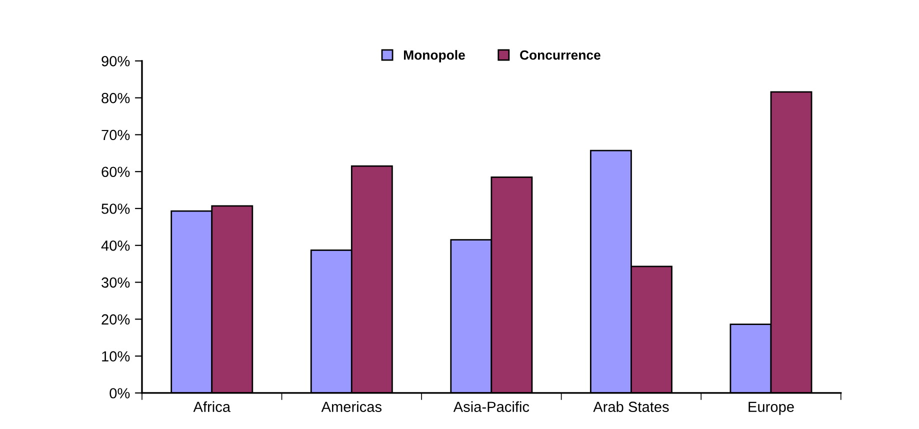 The image size is (919, 429). I want to click on y-tick-label: 90%, so click(116, 61).